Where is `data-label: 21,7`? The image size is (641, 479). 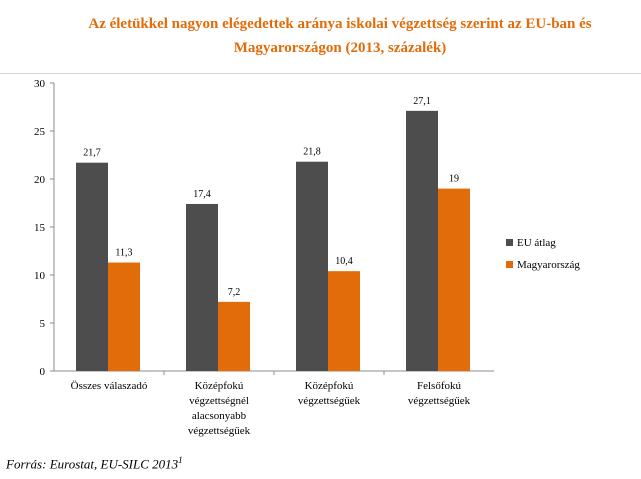
data-label: 21,7 is located at coordinates (92, 153).